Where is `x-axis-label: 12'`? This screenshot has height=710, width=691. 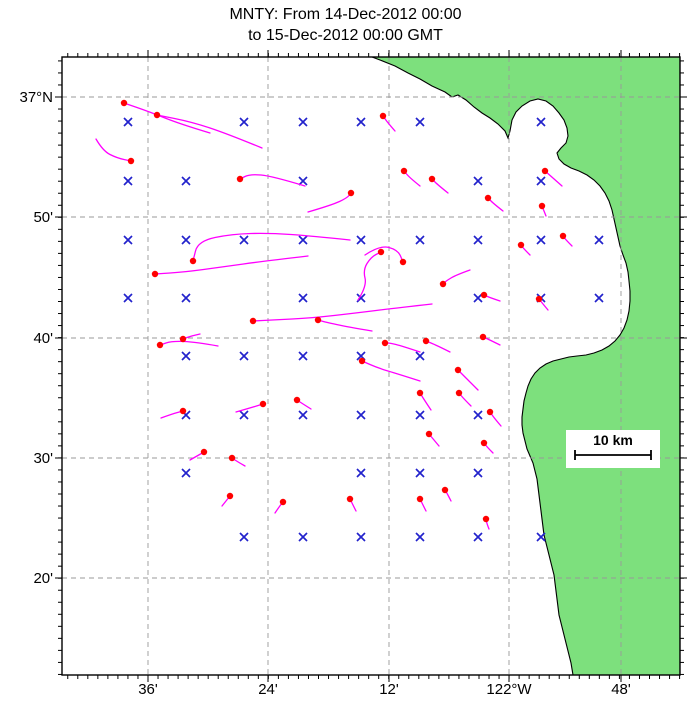
x-axis-label: 12' is located at coordinates (389, 689).